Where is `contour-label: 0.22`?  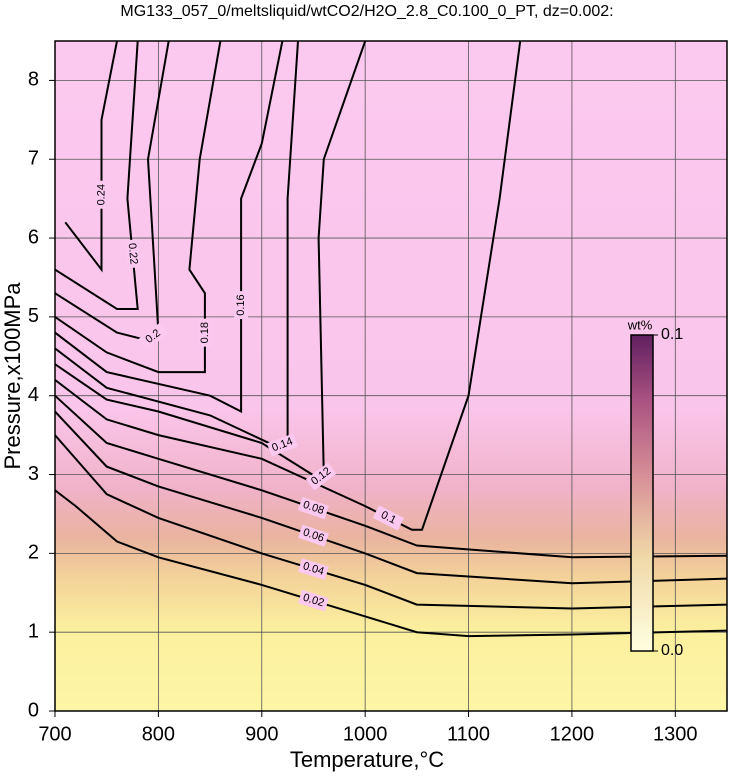 contour-label: 0.22 is located at coordinates (133, 254).